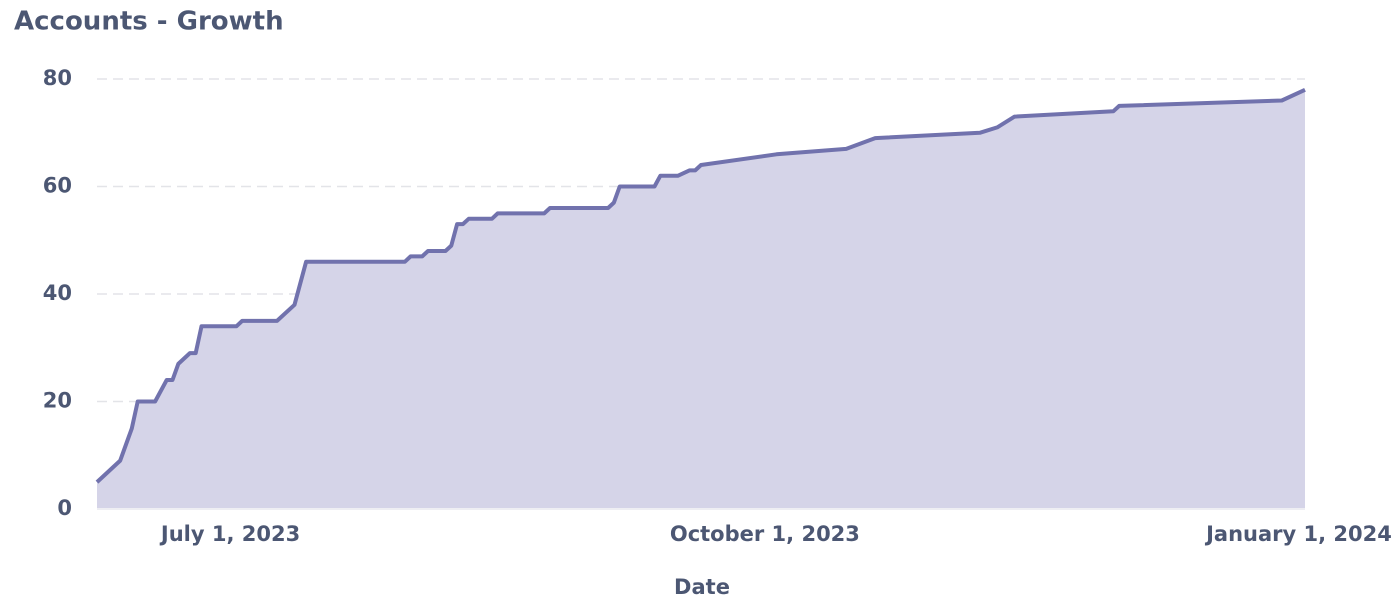 This screenshot has height=600, width=1400. Describe the element at coordinates (149, 22) in the screenshot. I see `chart-title: Accounts - Growth` at that location.